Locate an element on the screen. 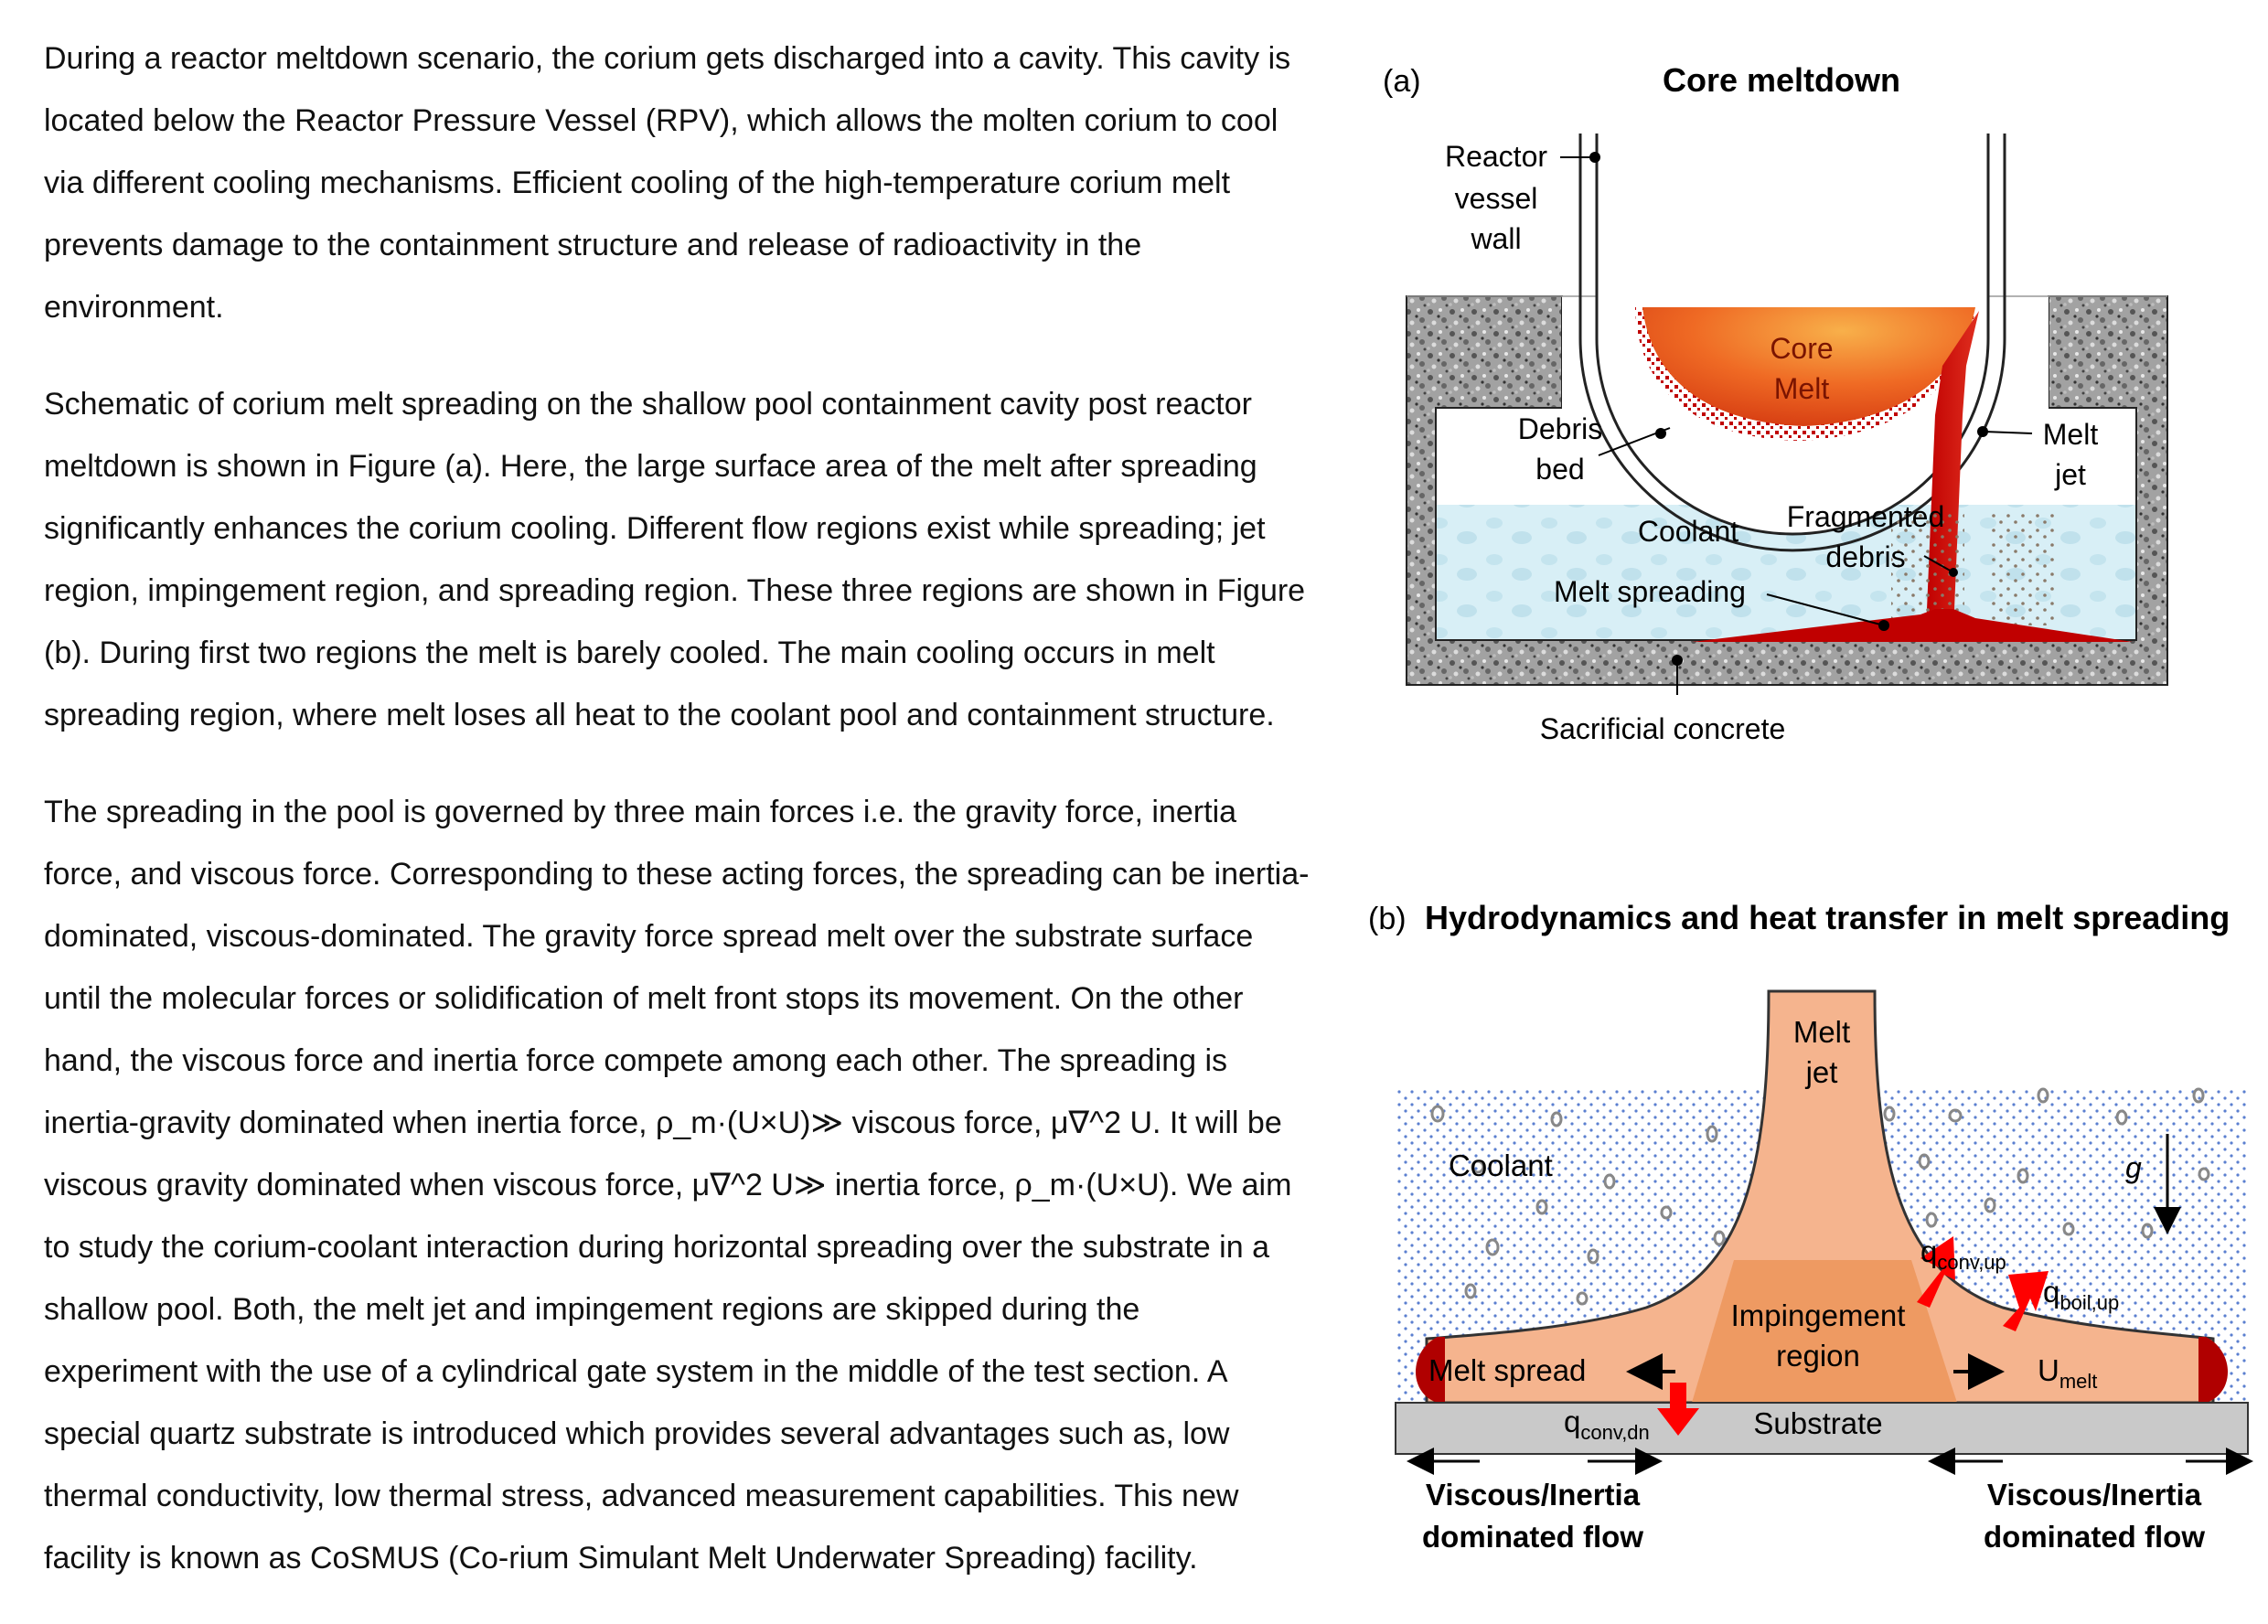 The width and height of the screenshot is (2268, 1624). text-line: environment. is located at coordinates (134, 307).